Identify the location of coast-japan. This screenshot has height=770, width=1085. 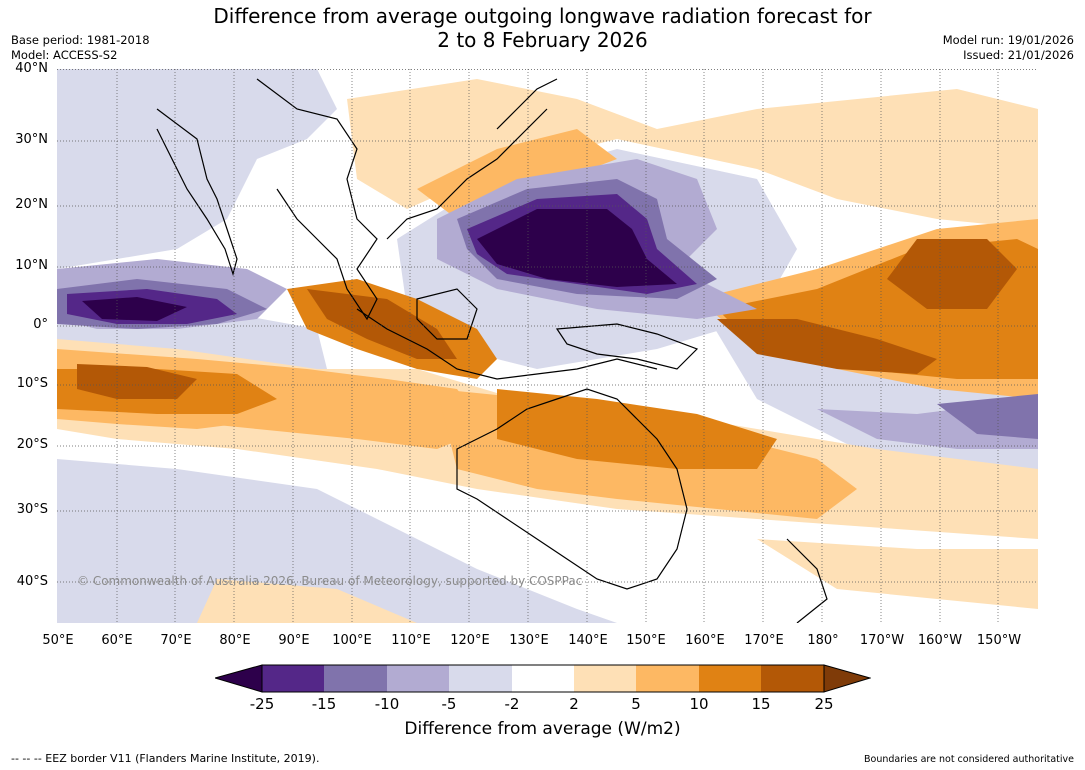
(527, 104).